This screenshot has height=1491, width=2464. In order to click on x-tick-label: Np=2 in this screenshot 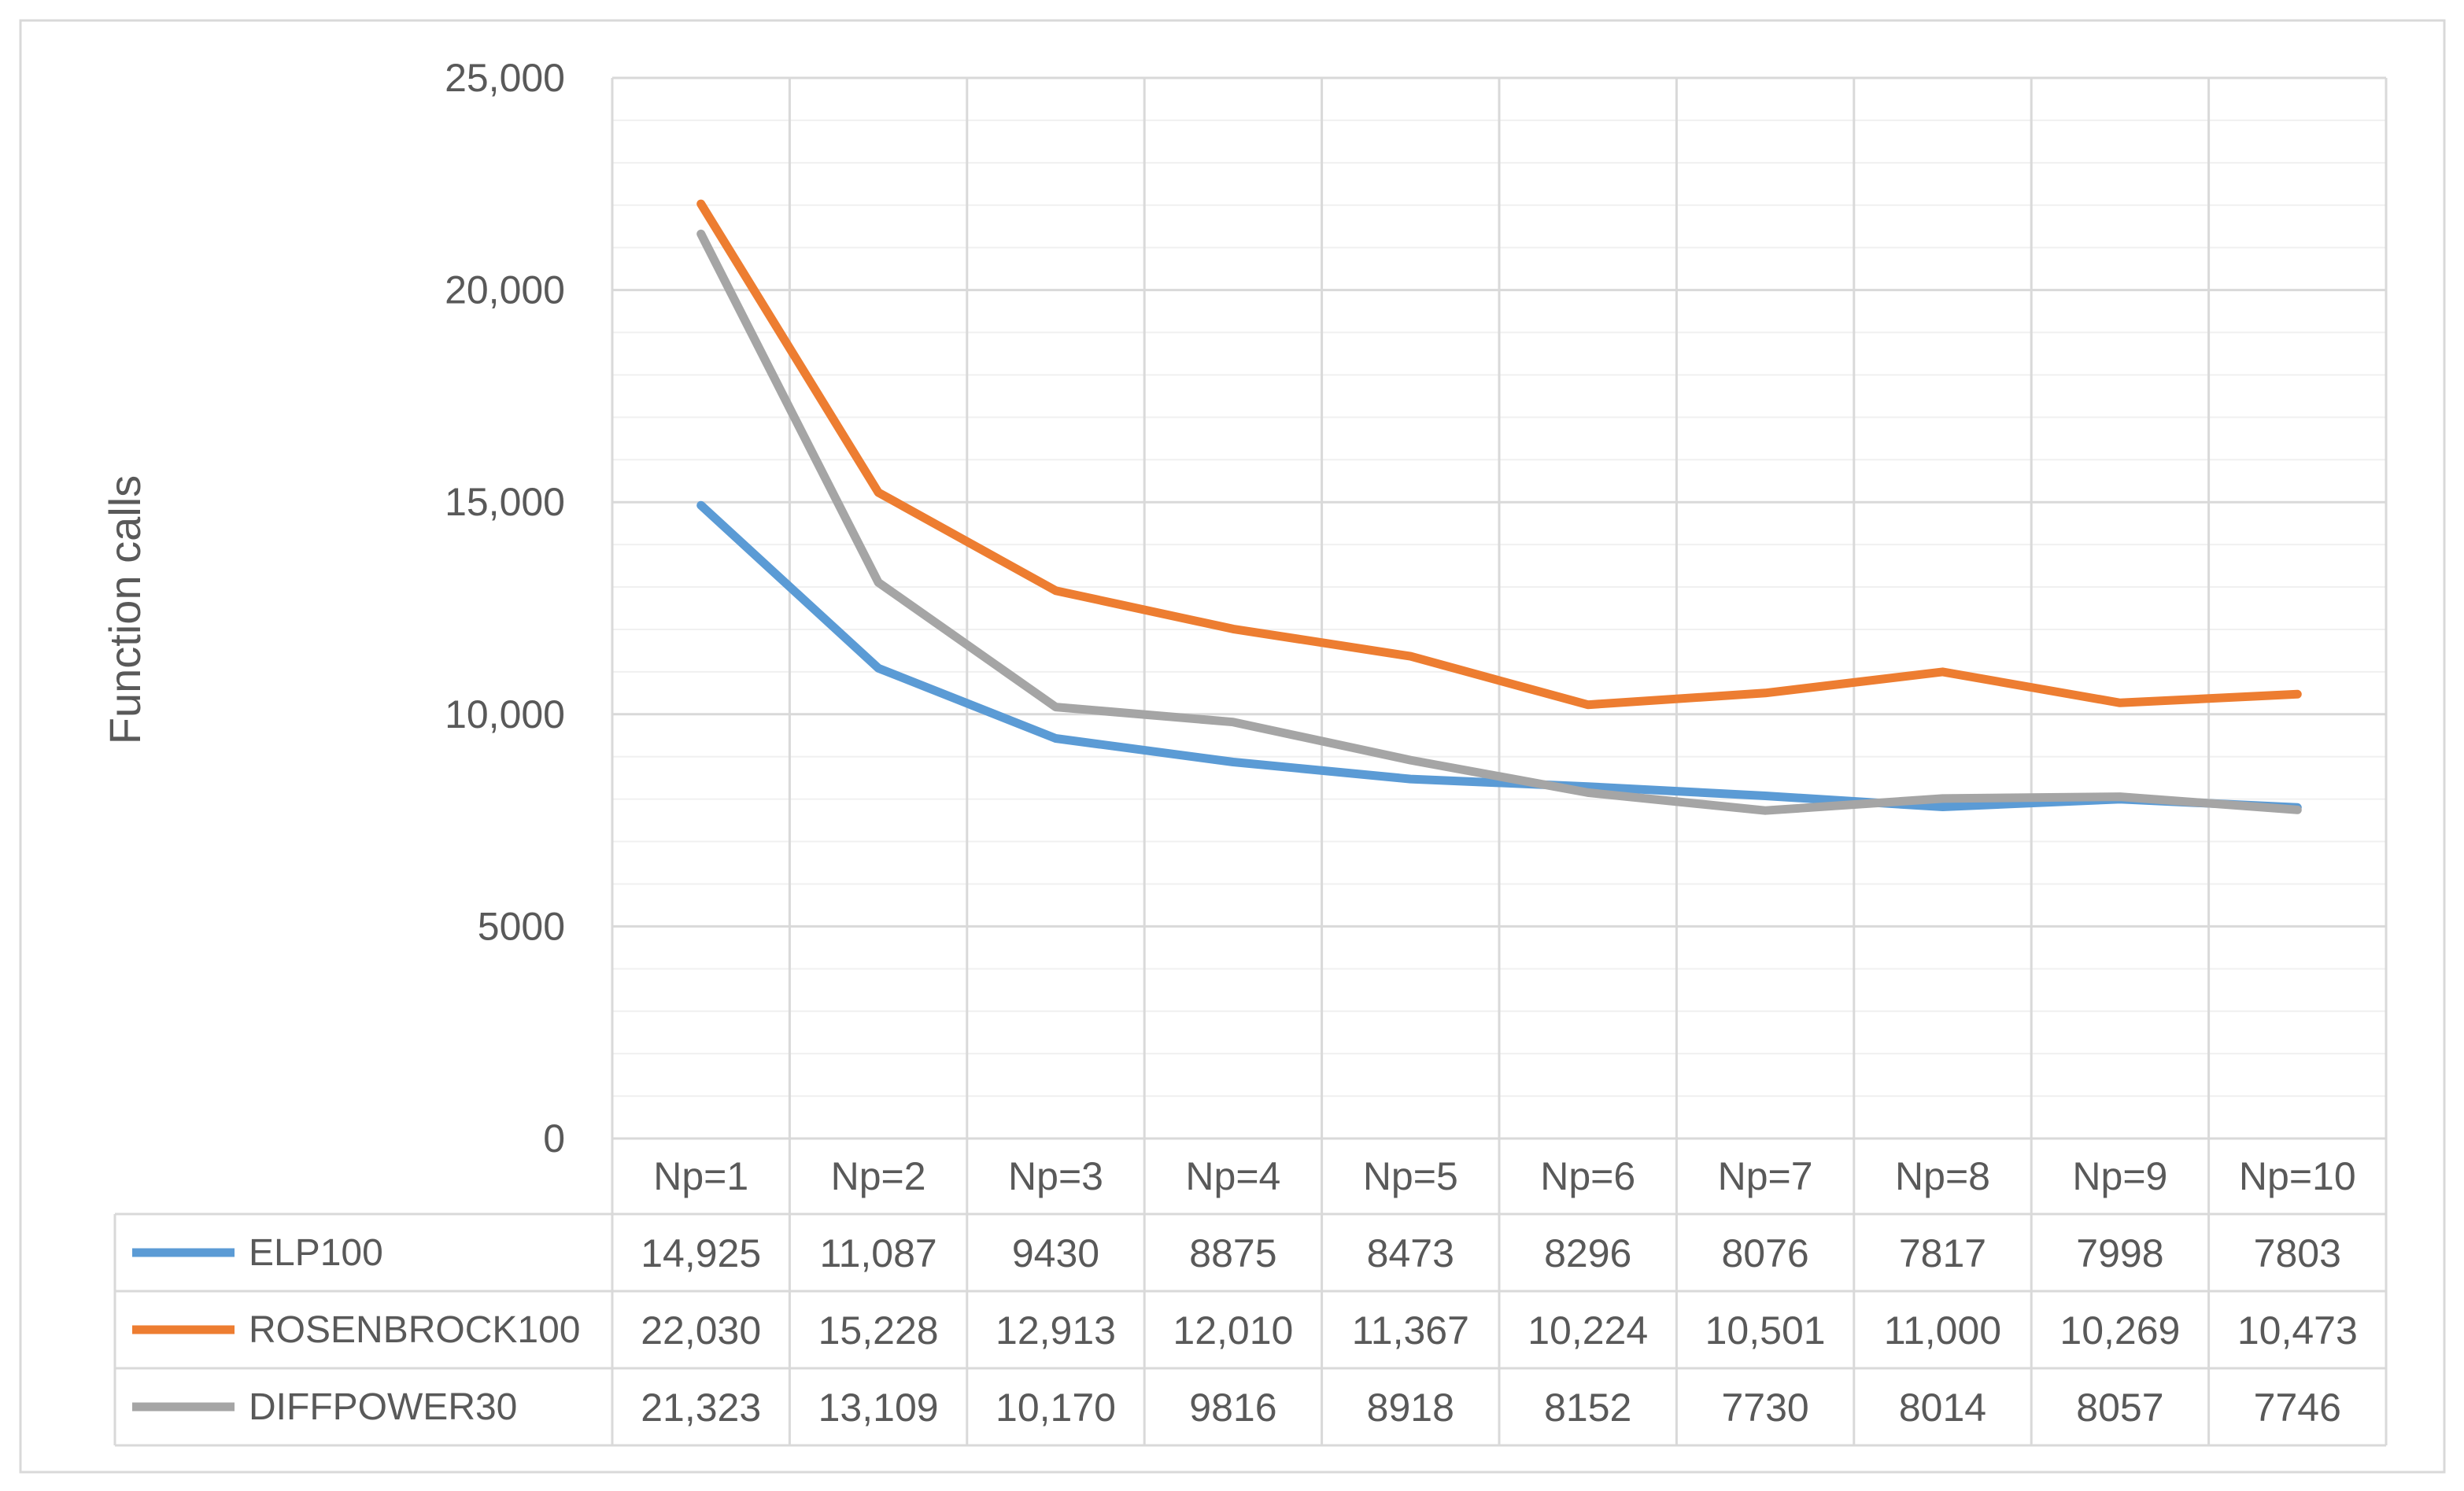, I will do `click(879, 1176)`.